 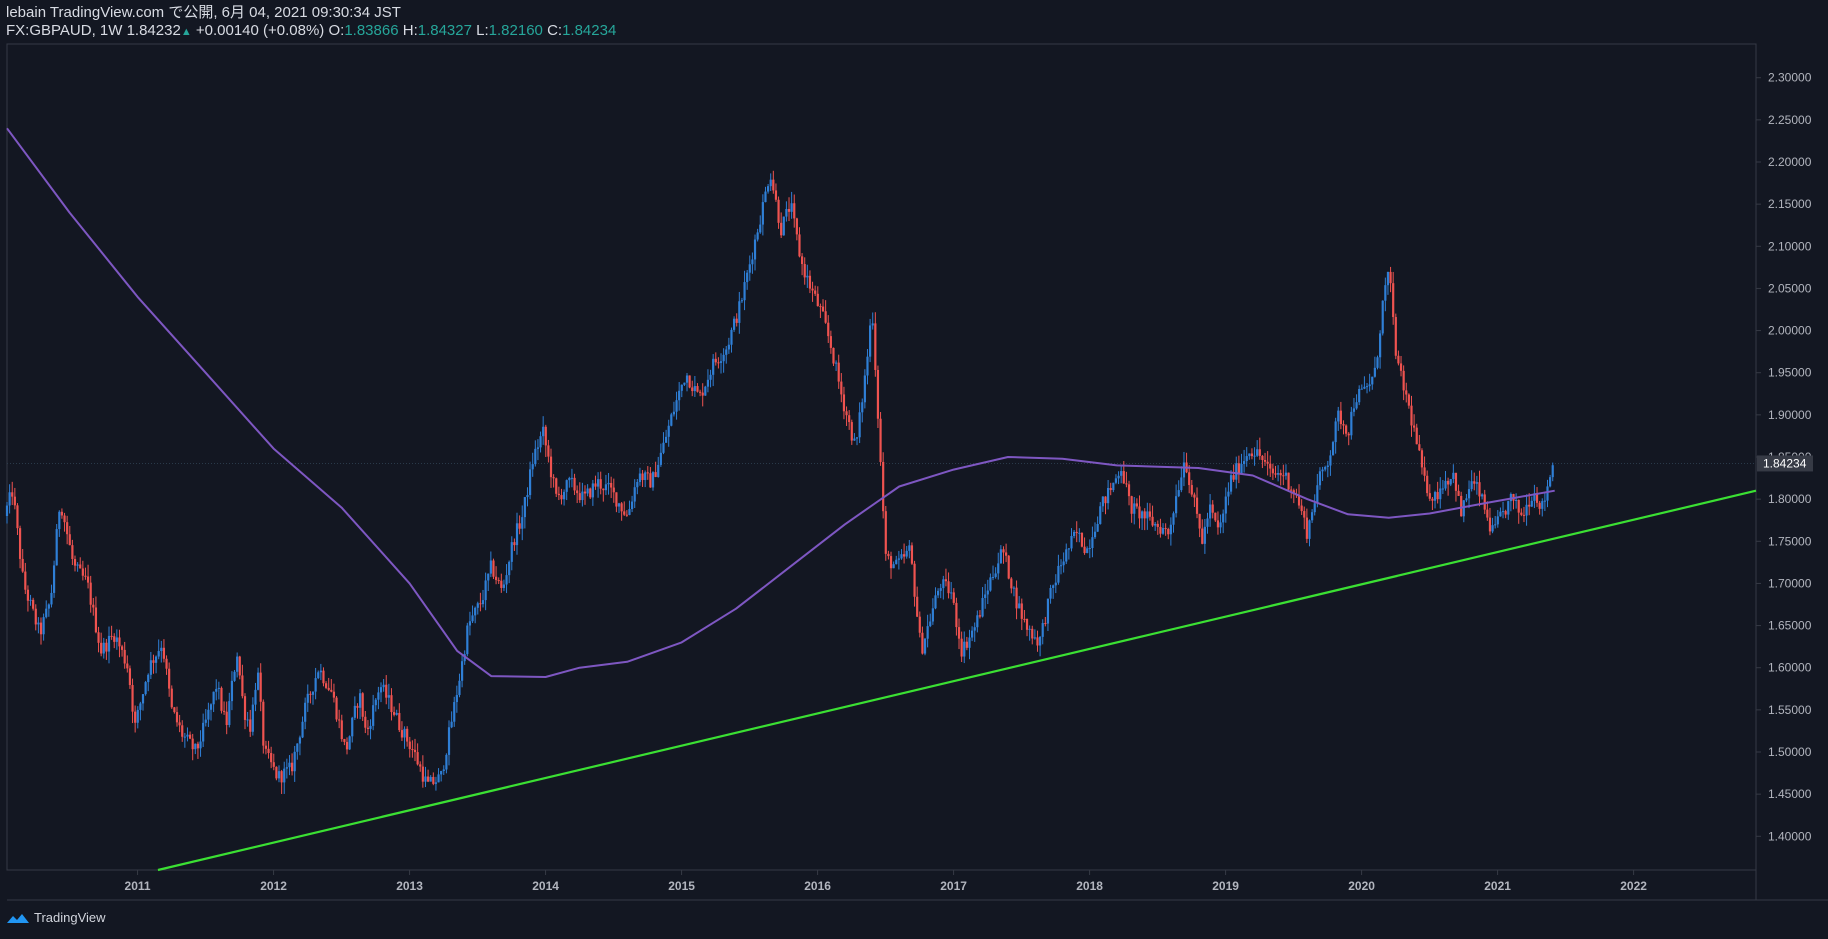 What do you see at coordinates (1790, 583) in the screenshot?
I see `y-tick-label: 1.70000` at bounding box center [1790, 583].